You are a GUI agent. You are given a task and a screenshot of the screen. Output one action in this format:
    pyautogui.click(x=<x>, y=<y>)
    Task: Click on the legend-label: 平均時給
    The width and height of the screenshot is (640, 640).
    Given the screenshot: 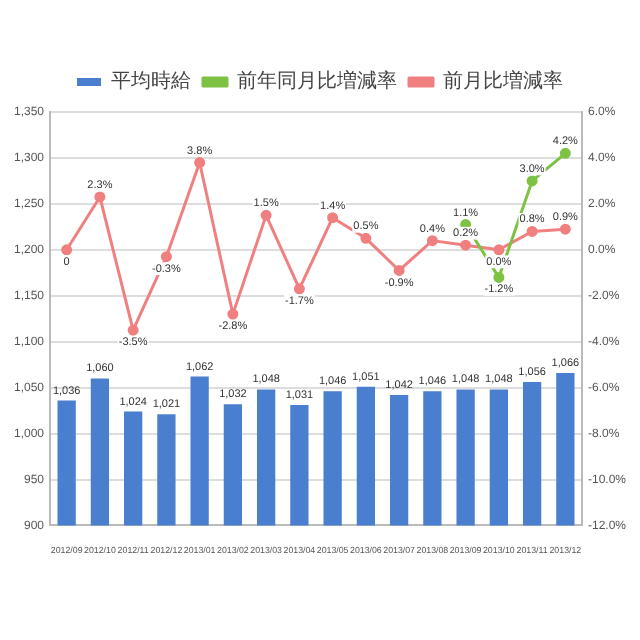 What is the action you would take?
    pyautogui.click(x=151, y=81)
    